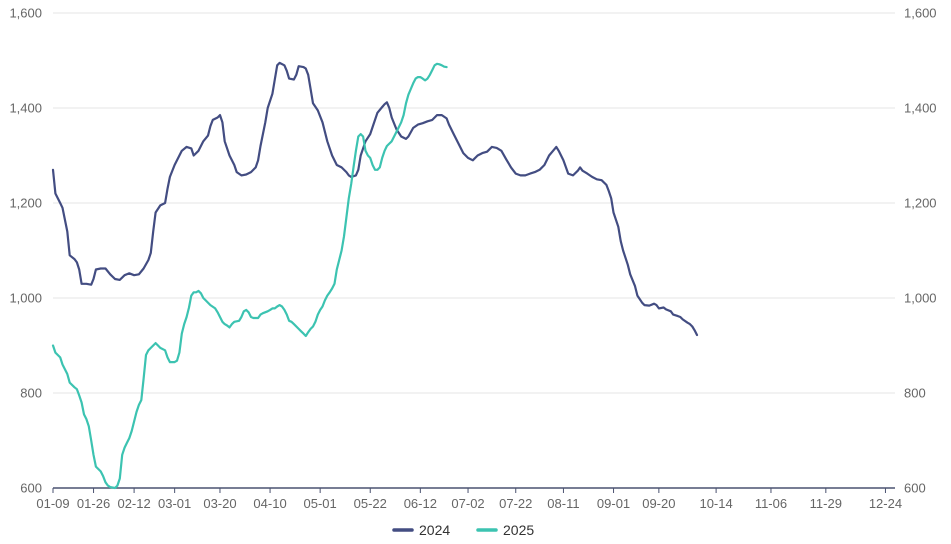  What do you see at coordinates (885, 503) in the screenshot?
I see `x-tick-label: 12-24` at bounding box center [885, 503].